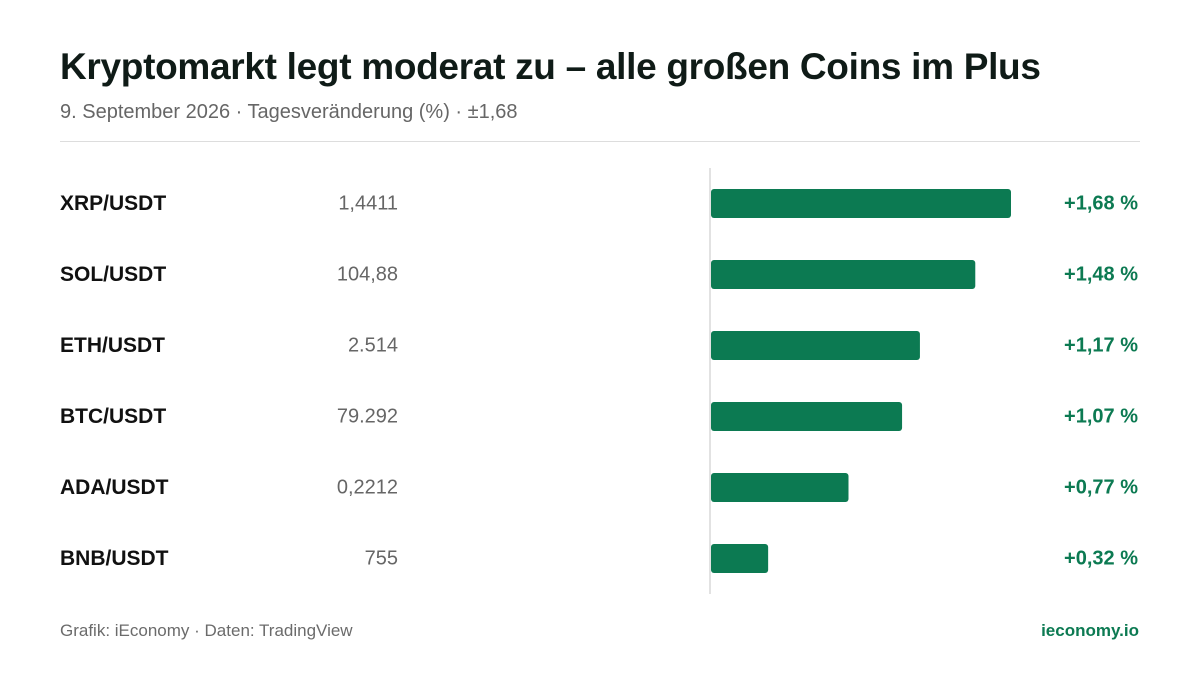 The width and height of the screenshot is (1200, 675). Describe the element at coordinates (1101, 559) in the screenshot. I see `value-label: +0,32 %` at that location.